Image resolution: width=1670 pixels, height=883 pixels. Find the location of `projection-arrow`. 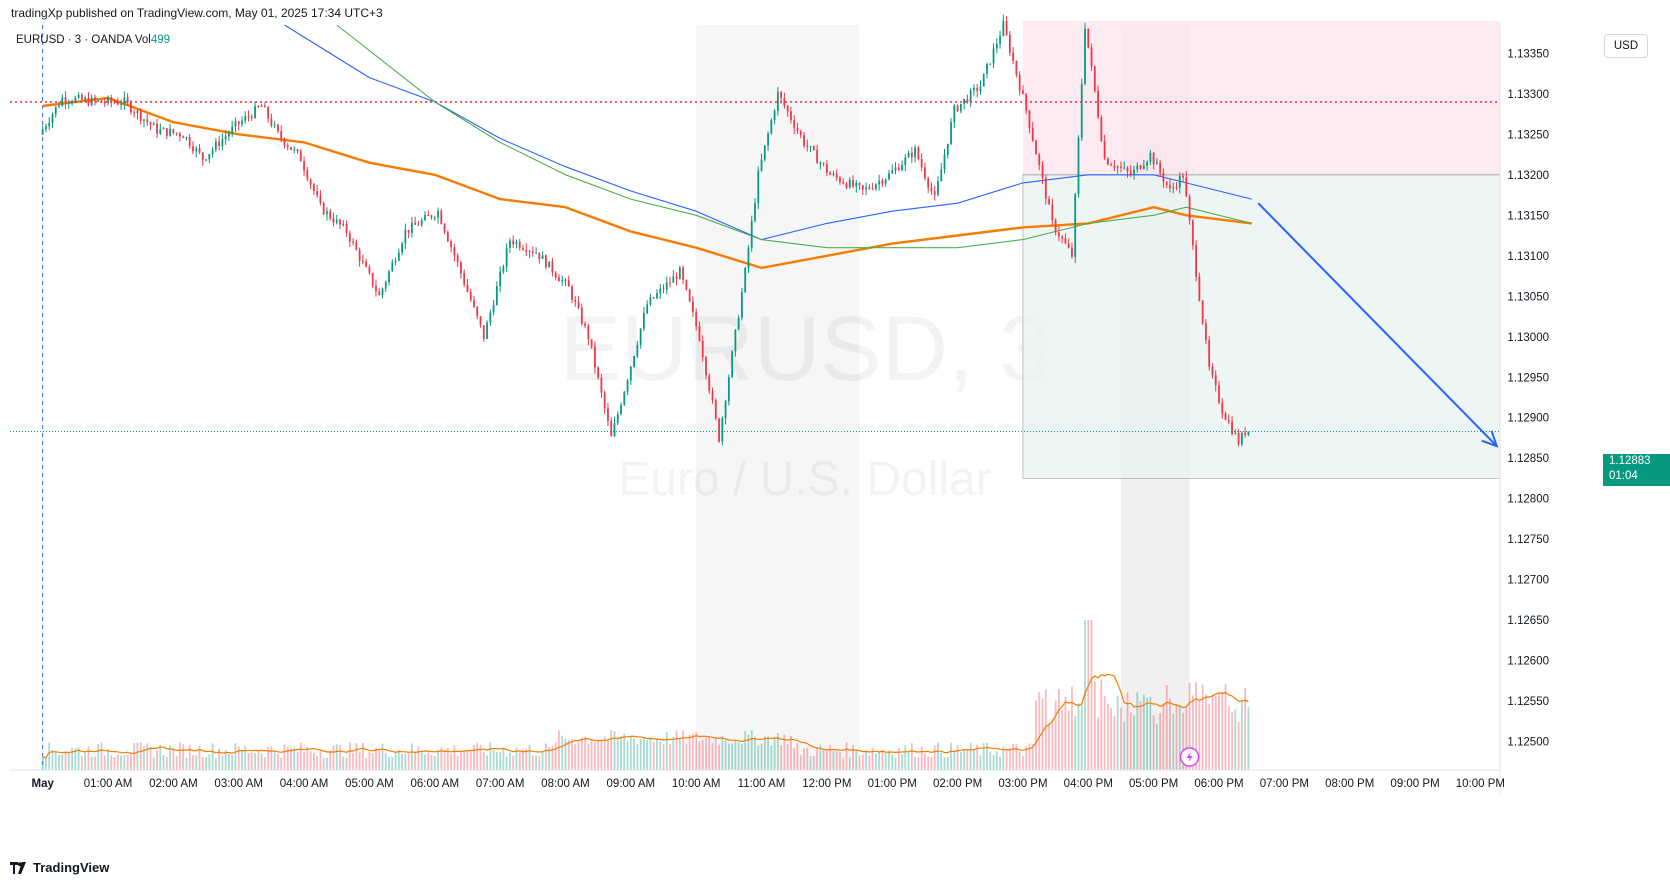

projection-arrow is located at coordinates (1378, 325).